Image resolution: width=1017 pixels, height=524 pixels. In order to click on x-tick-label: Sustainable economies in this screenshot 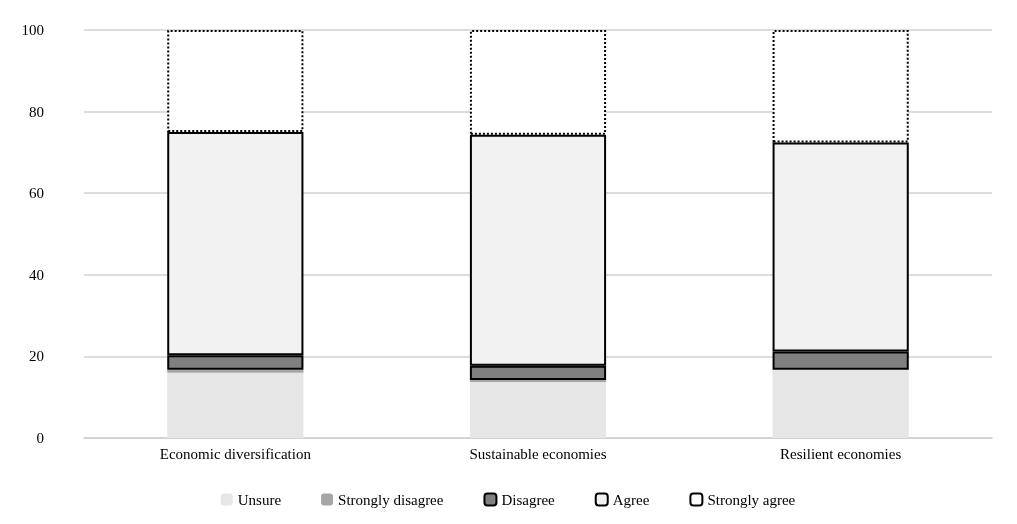, I will do `click(538, 453)`.